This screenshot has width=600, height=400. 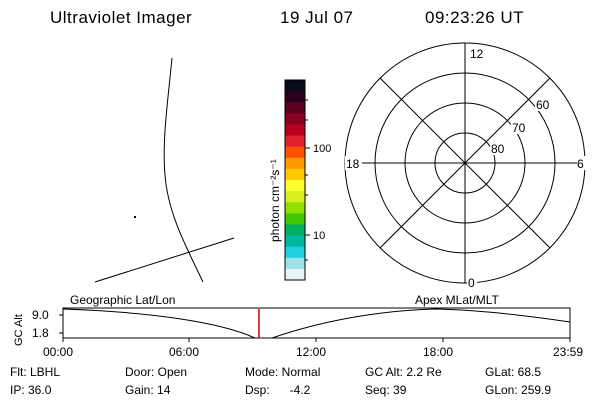 What do you see at coordinates (183, 170) in the screenshot?
I see `map-boundary-arc` at bounding box center [183, 170].